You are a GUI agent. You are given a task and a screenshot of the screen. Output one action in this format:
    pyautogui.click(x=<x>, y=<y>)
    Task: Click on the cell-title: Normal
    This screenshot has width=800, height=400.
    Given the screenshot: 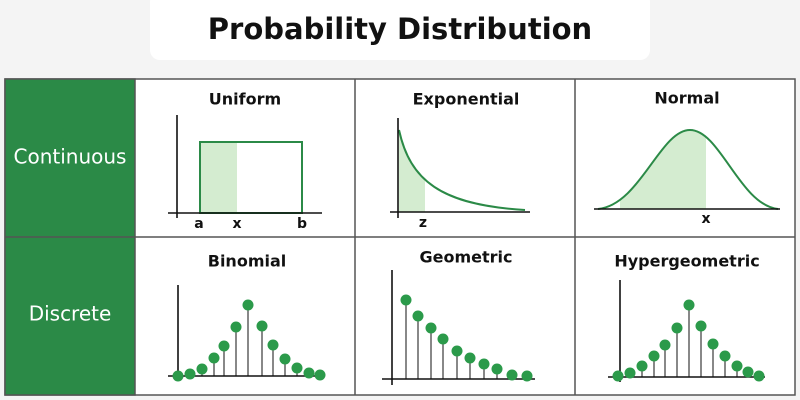 What is the action you would take?
    pyautogui.click(x=686, y=98)
    